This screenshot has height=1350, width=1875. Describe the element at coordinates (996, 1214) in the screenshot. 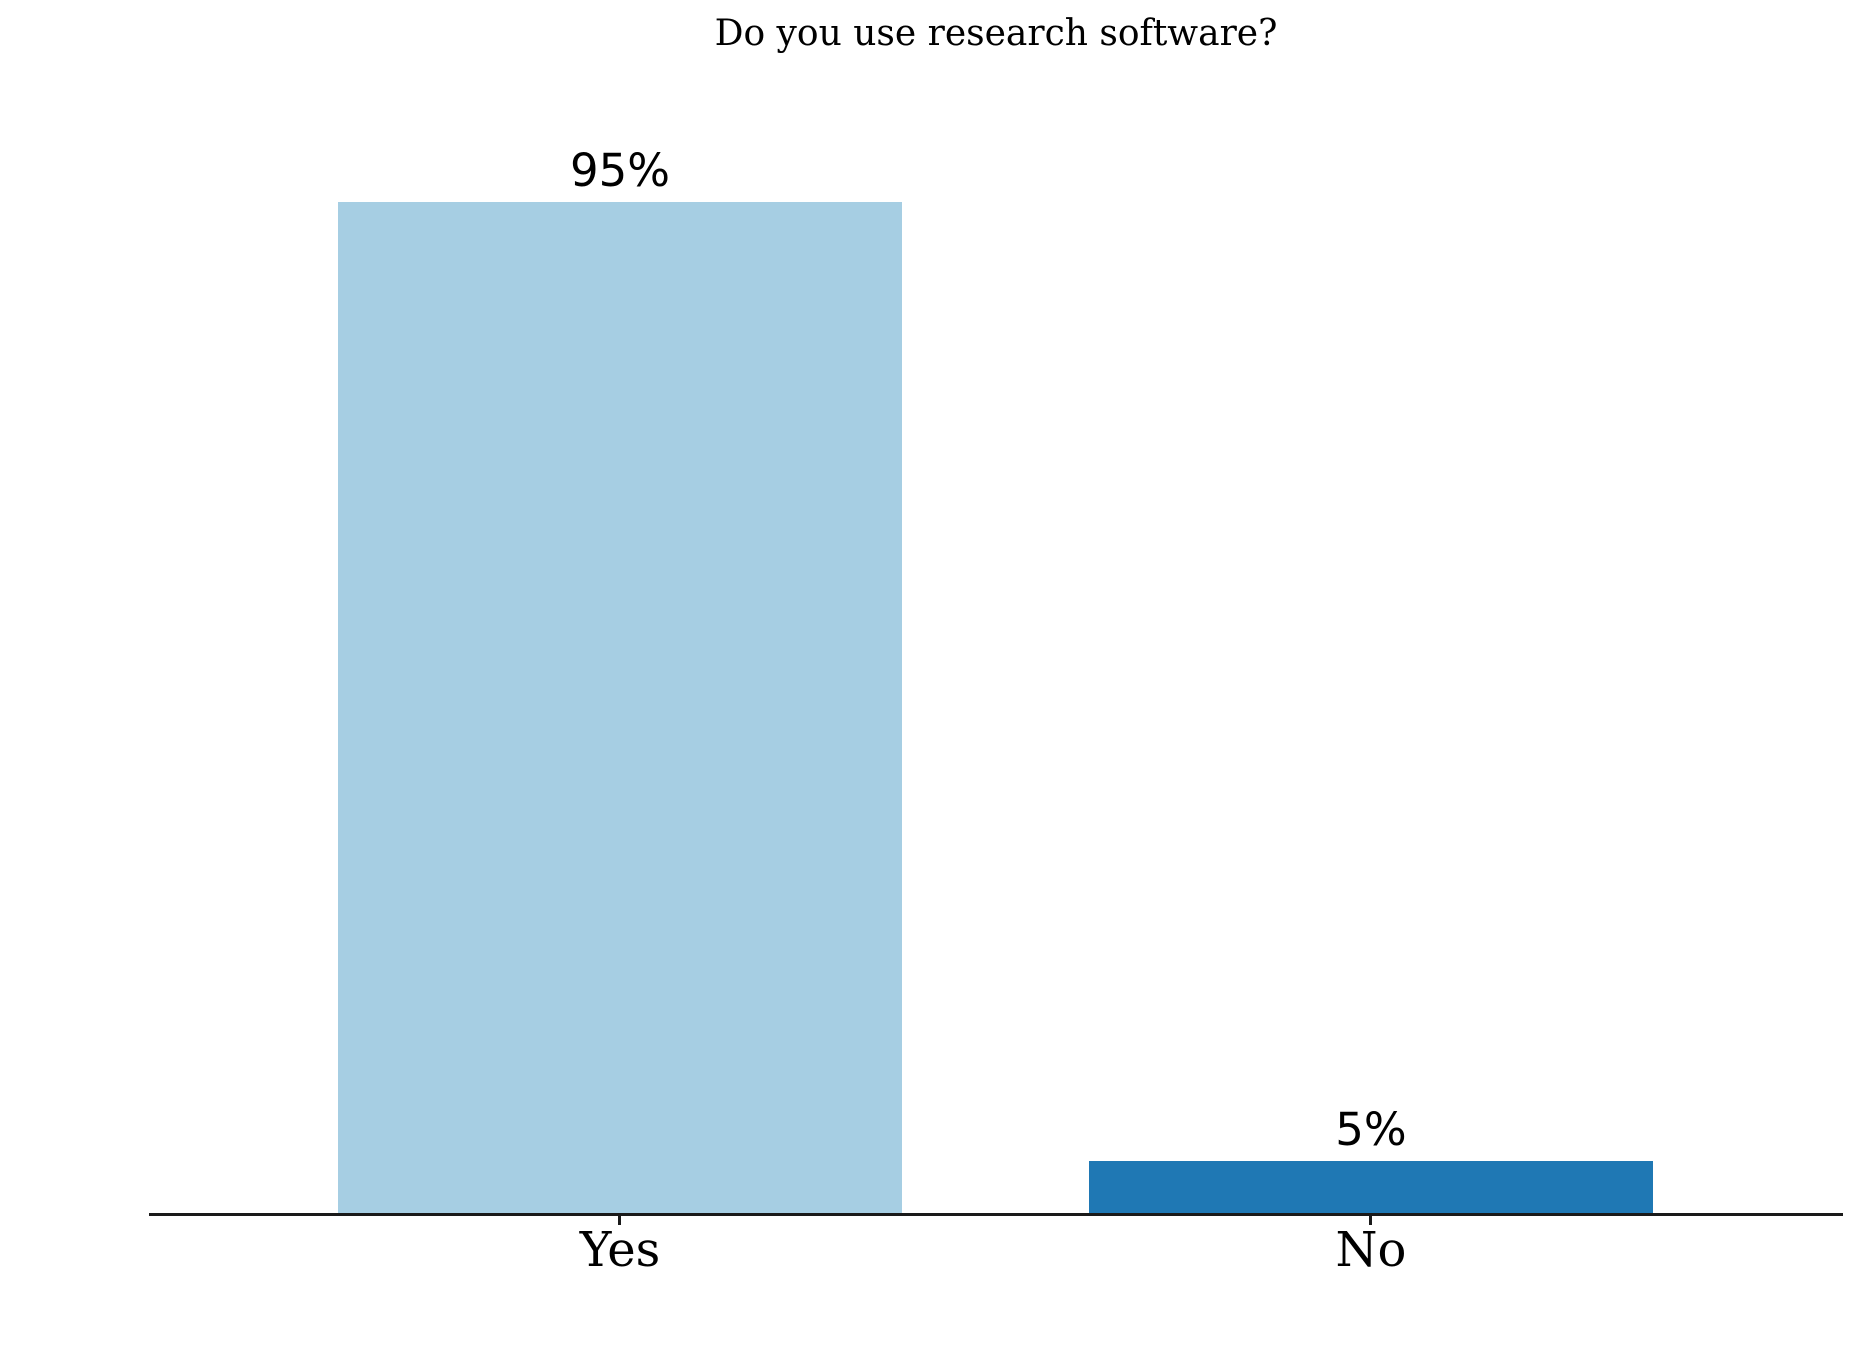

I see `x-axis-line` at that location.